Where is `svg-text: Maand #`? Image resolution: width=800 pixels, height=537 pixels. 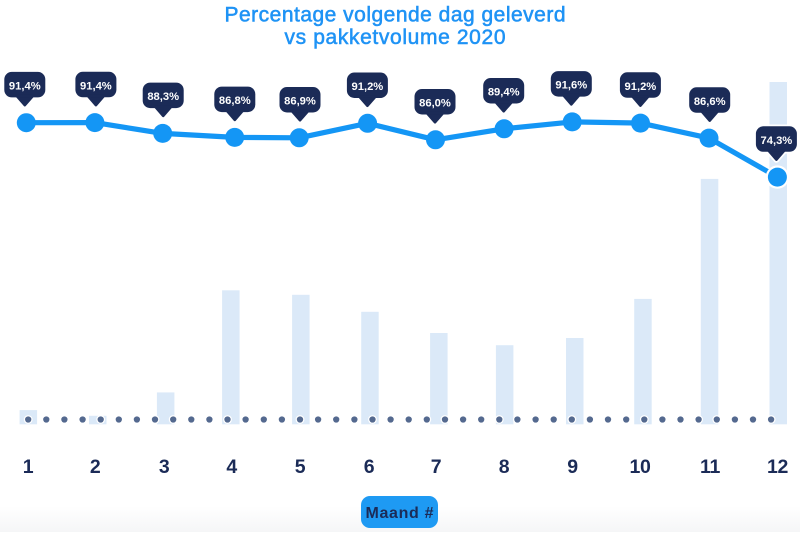 svg-text: Maand # is located at coordinates (400, 513).